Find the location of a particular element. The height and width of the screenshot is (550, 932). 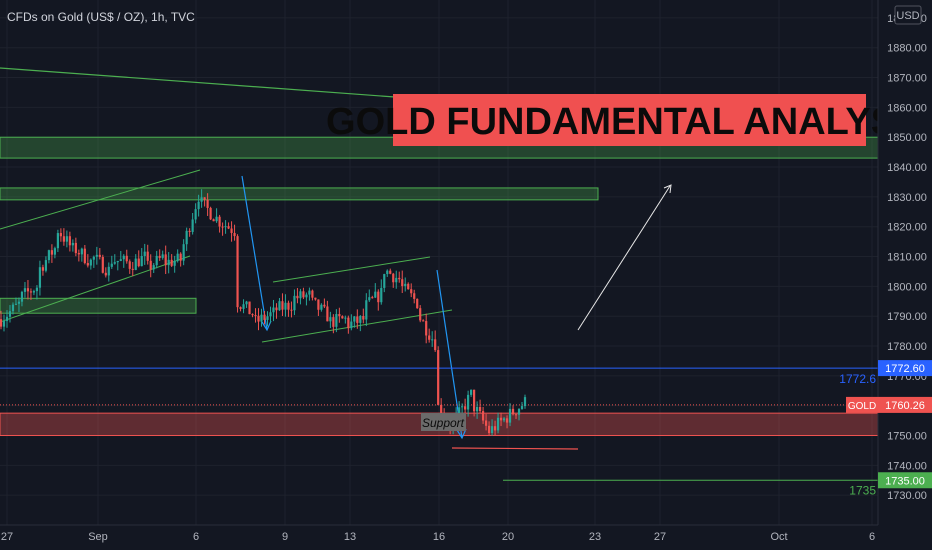

channel-upper-line is located at coordinates (100, 199).